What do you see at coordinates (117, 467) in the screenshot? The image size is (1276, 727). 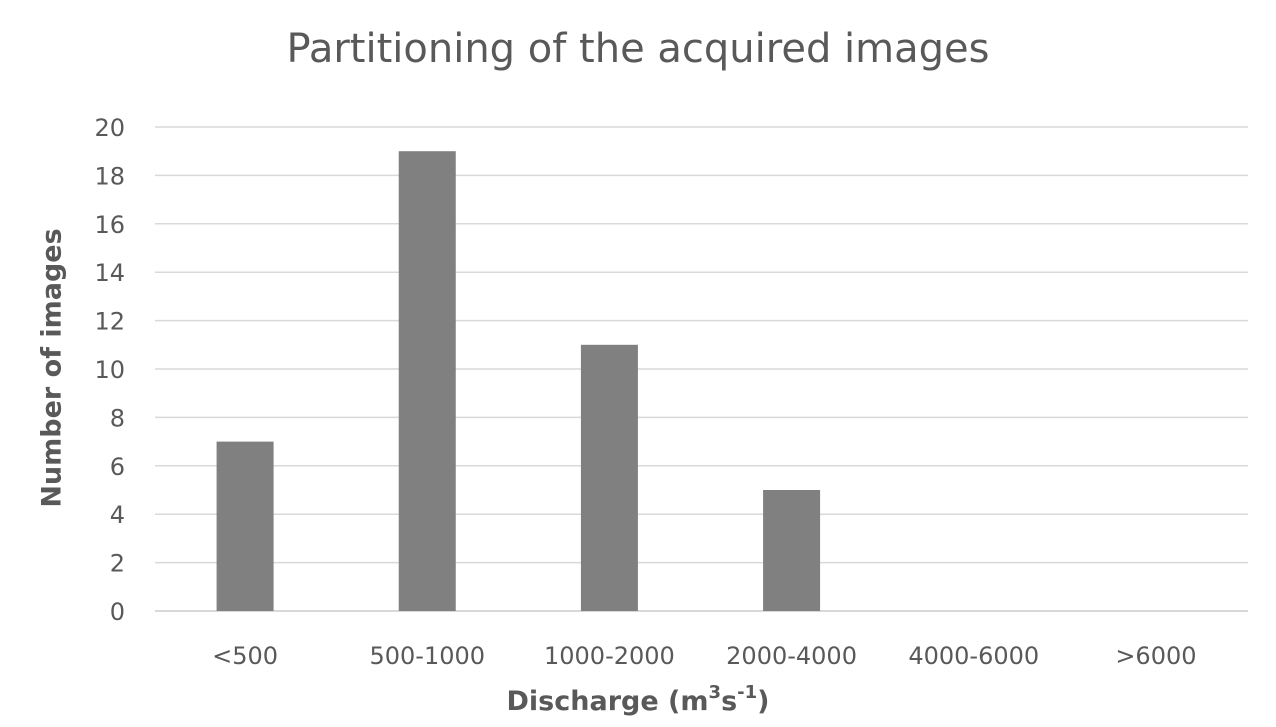 I see `y-tick-label: 6` at bounding box center [117, 467].